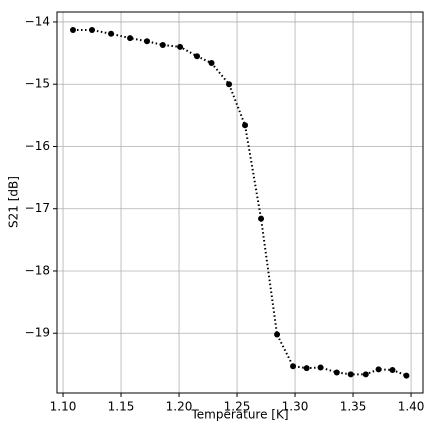 The image size is (436, 436). What do you see at coordinates (179, 407) in the screenshot?
I see `x-tick-label: 1.20` at bounding box center [179, 407].